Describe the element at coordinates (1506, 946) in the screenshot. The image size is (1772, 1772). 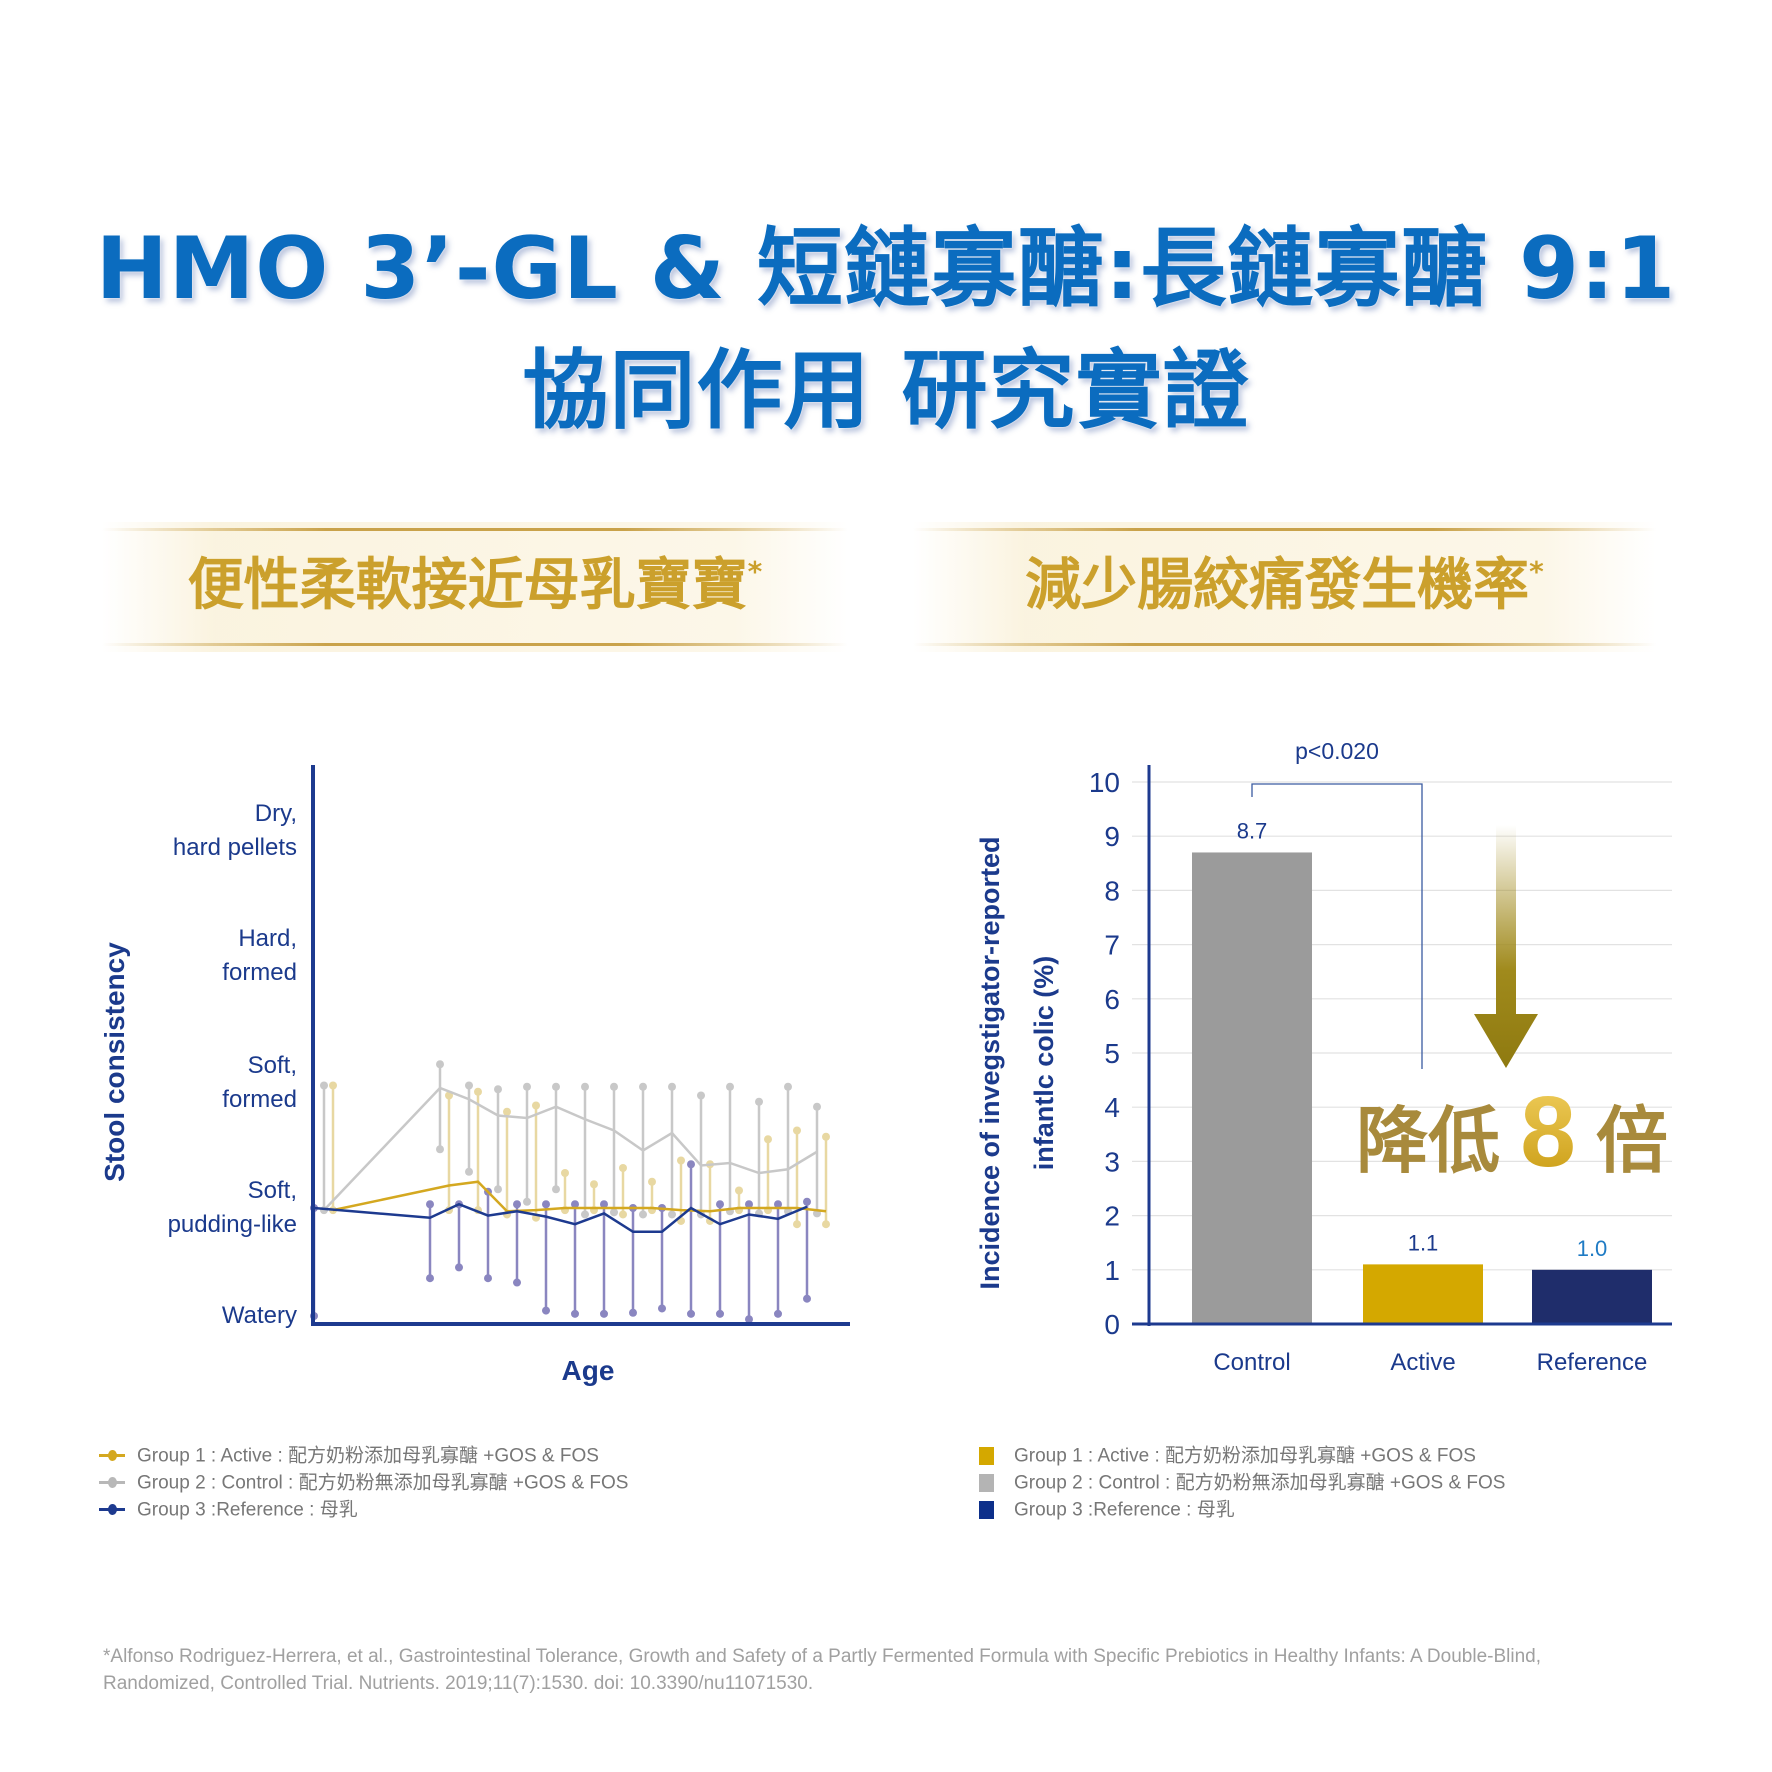
I see `down-arrow-icon` at that location.